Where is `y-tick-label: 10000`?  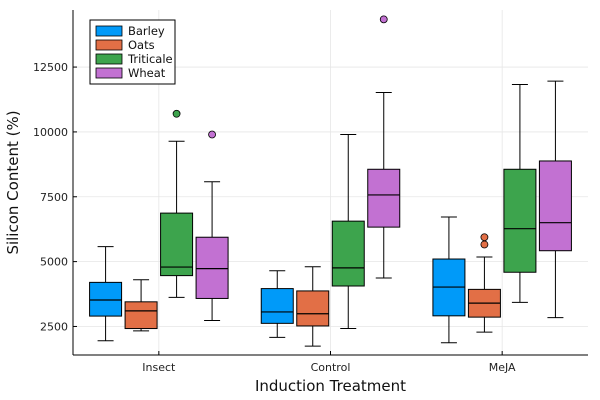
y-tick-label: 10000 is located at coordinates (50, 132).